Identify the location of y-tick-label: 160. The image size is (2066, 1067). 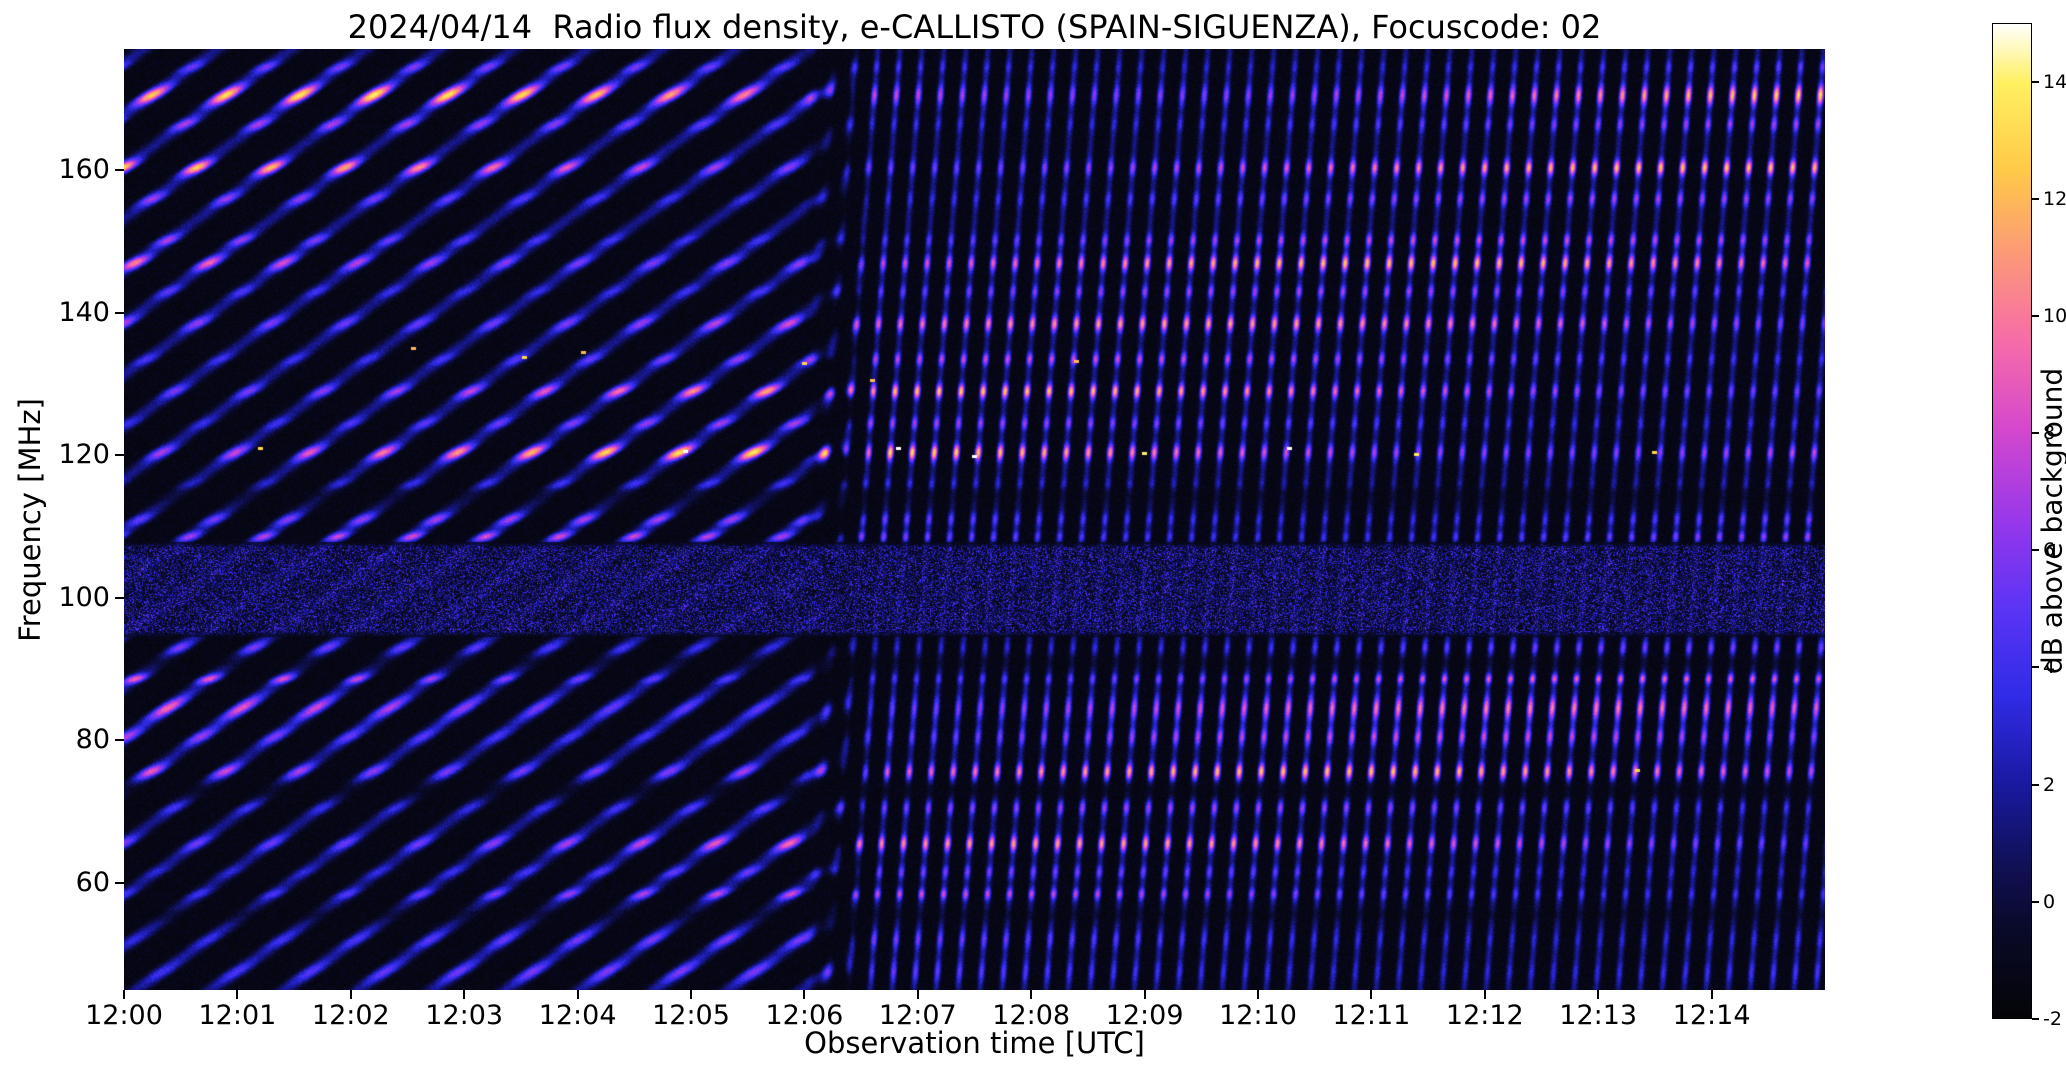
(84, 170).